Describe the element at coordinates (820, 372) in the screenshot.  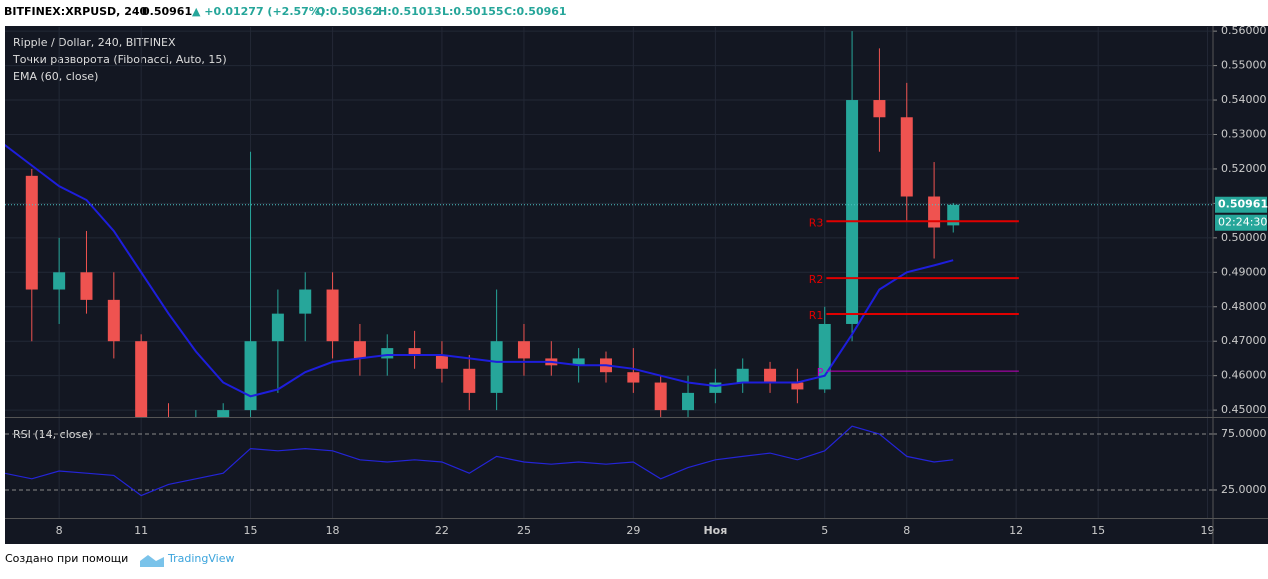
I see `pivot-label: P` at that location.